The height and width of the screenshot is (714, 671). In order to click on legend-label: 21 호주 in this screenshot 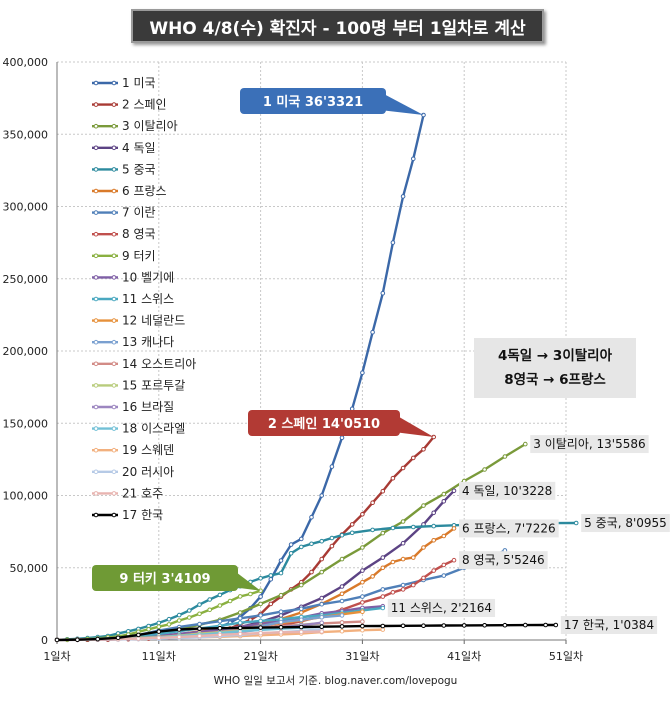, I will do `click(142, 493)`.